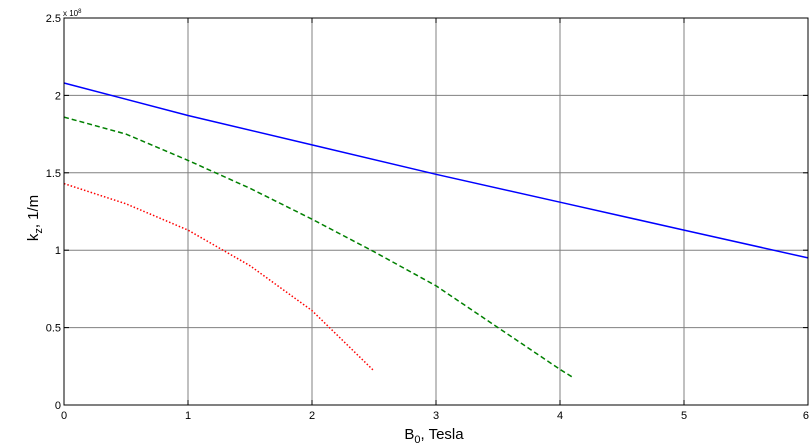  What do you see at coordinates (53, 19) in the screenshot?
I see `y-tick-label: 2.5` at bounding box center [53, 19].